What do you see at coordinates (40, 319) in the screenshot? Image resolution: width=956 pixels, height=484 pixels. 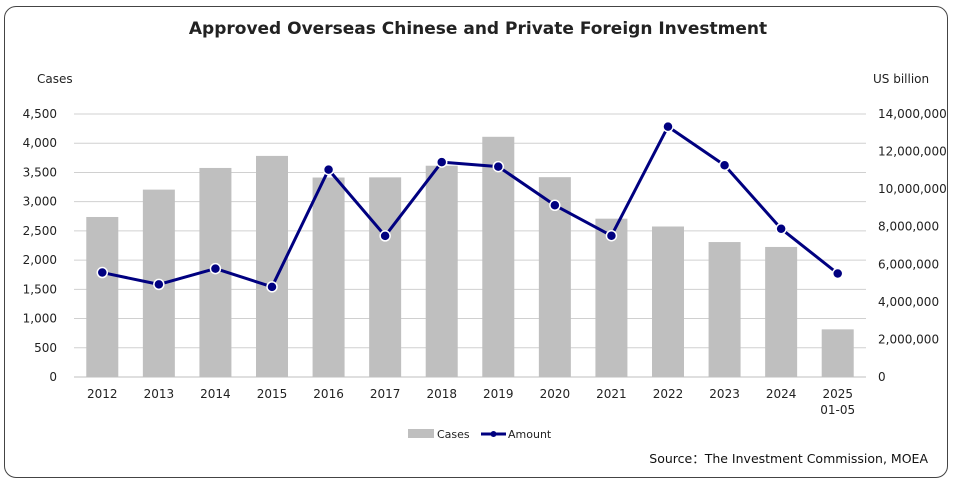 I see `left-tick-label: 1,000` at bounding box center [40, 319].